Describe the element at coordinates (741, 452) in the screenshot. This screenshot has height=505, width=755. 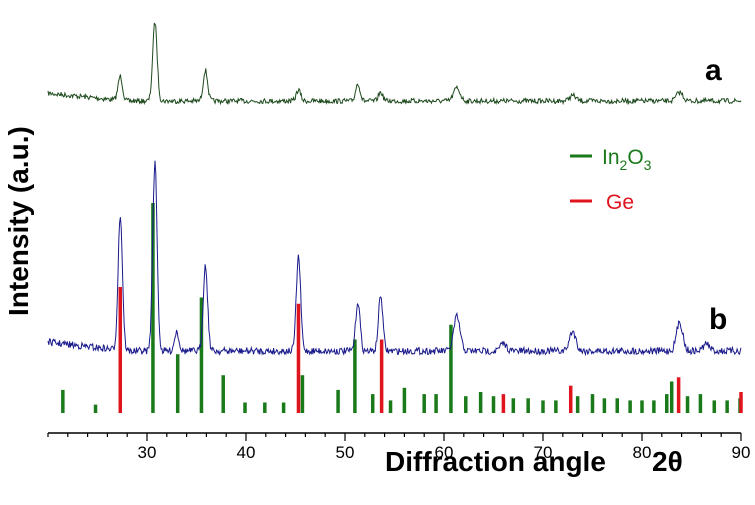
I see `x-tick-label: 90` at that location.